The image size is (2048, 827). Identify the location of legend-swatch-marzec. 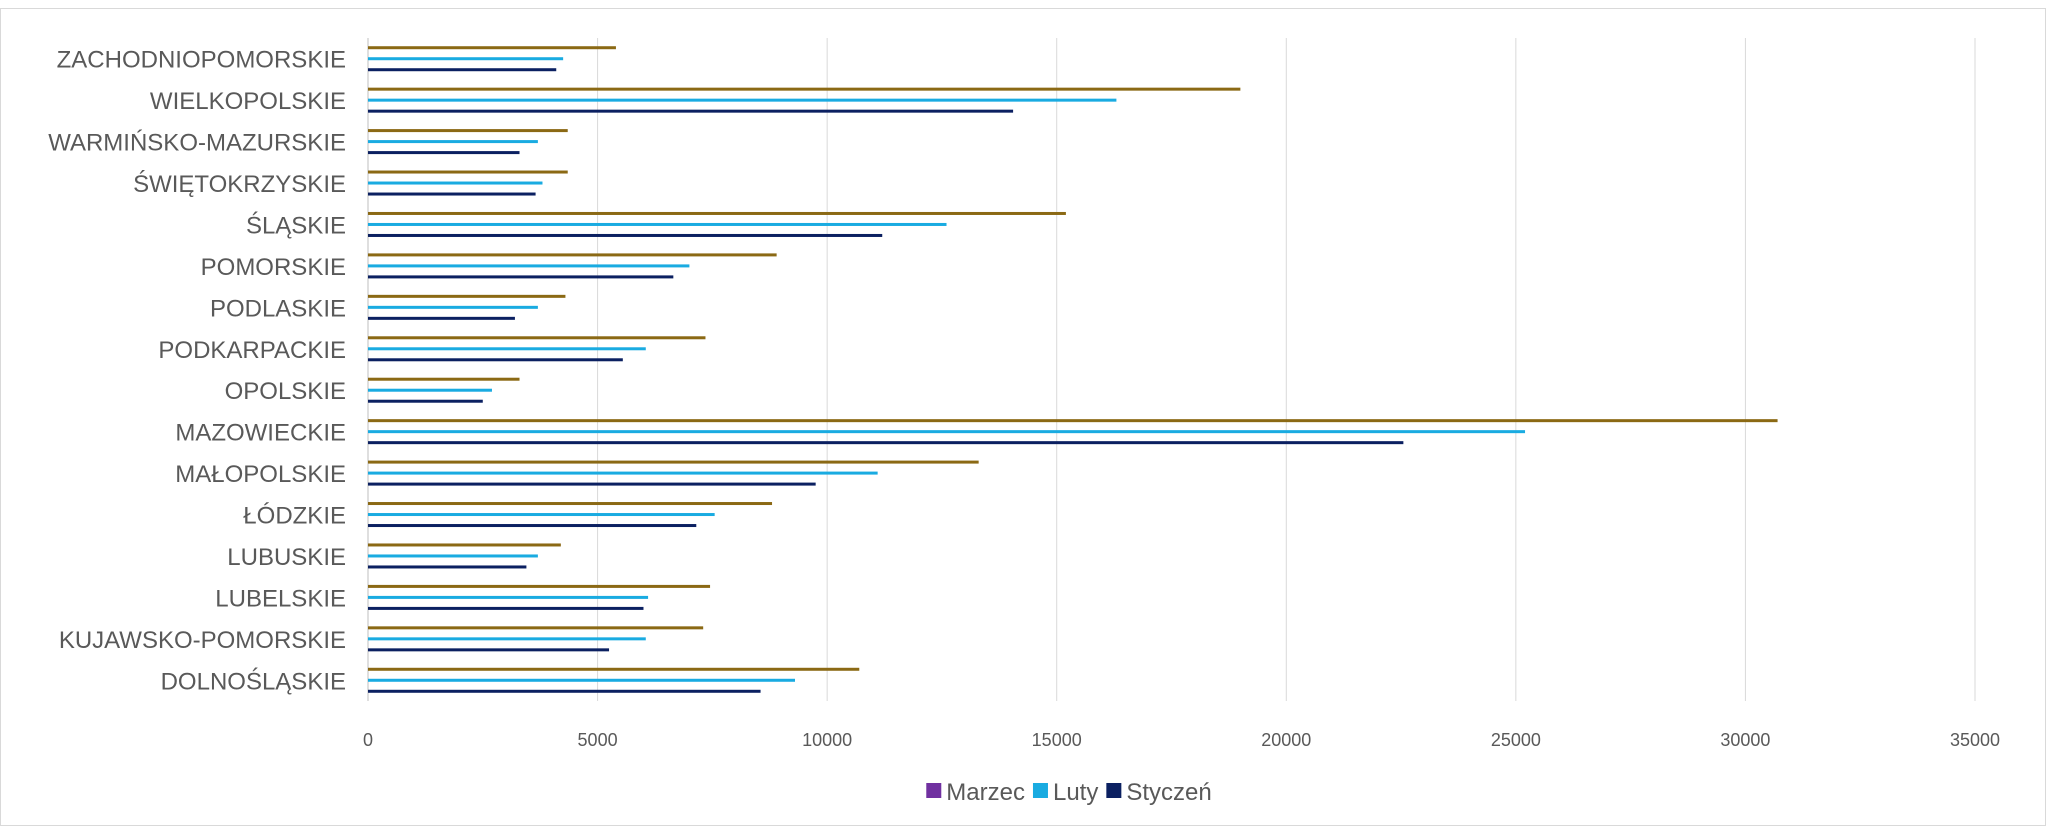
(934, 790).